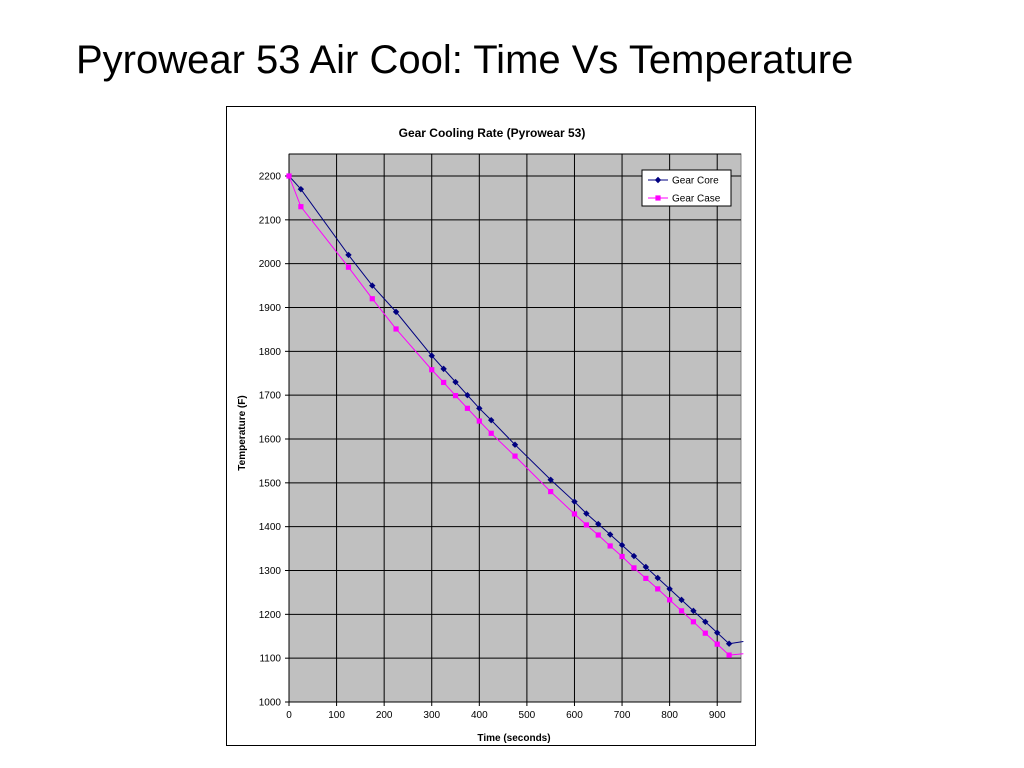  What do you see at coordinates (270, 615) in the screenshot?
I see `y-tick-label: 1200` at bounding box center [270, 615].